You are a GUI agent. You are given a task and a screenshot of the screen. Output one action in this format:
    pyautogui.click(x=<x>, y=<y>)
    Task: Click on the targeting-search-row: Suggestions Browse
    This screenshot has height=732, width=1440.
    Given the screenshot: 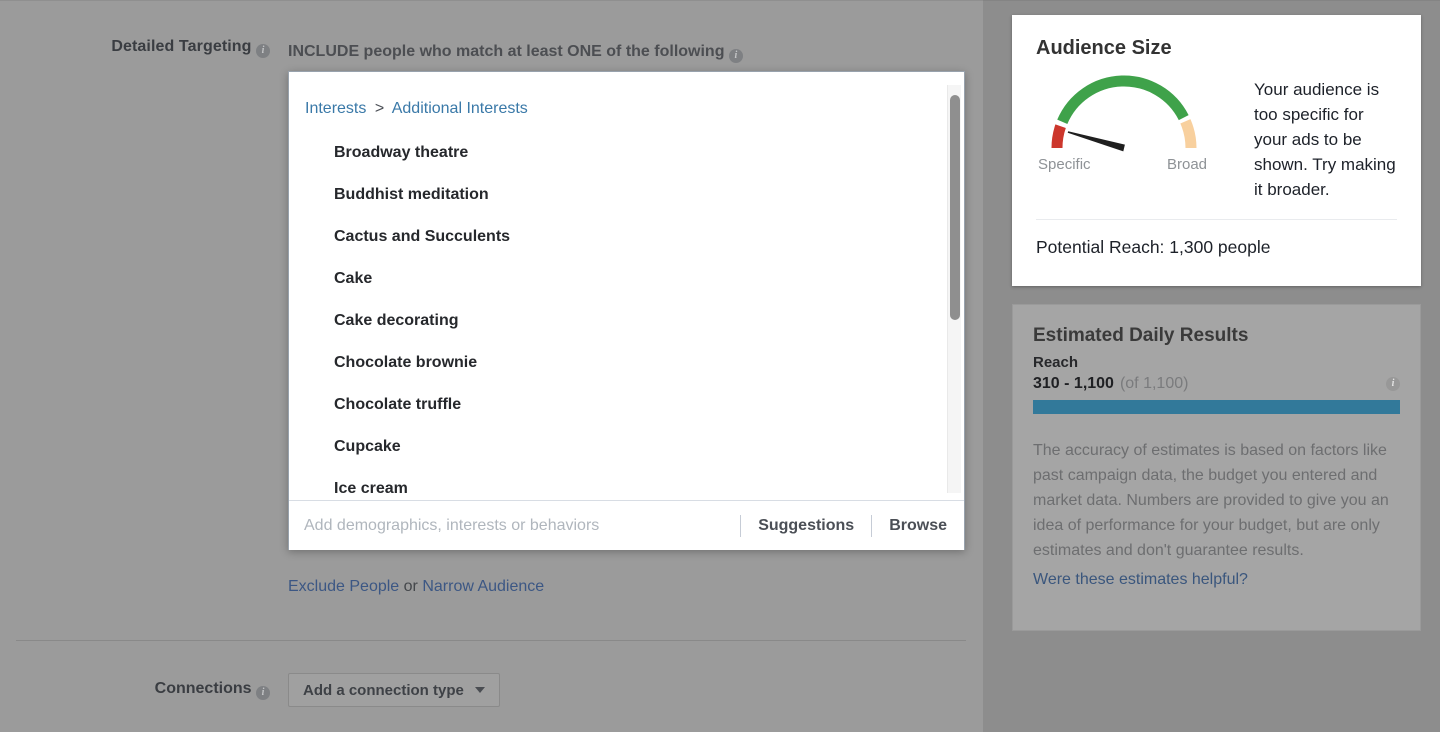 What is the action you would take?
    pyautogui.click(x=626, y=525)
    